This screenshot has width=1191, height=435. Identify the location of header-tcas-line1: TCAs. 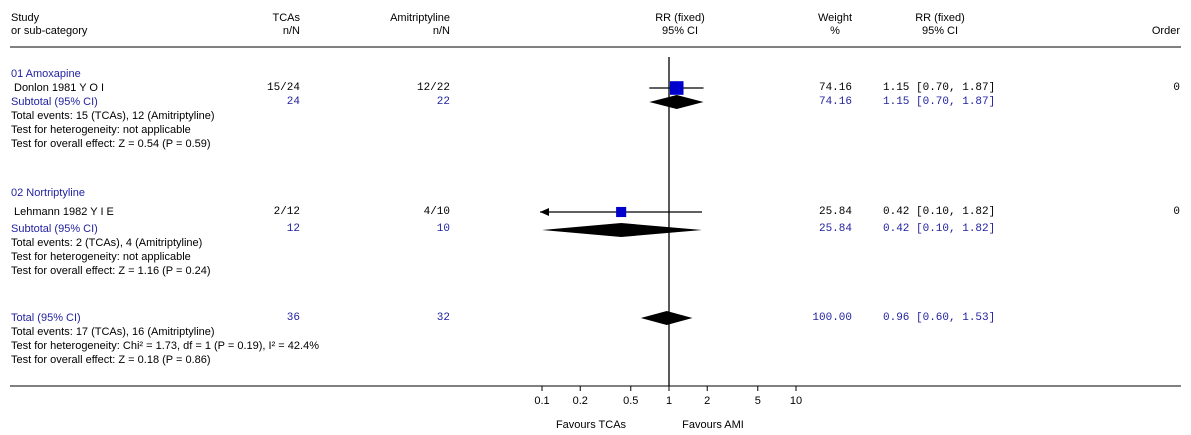
(286, 18).